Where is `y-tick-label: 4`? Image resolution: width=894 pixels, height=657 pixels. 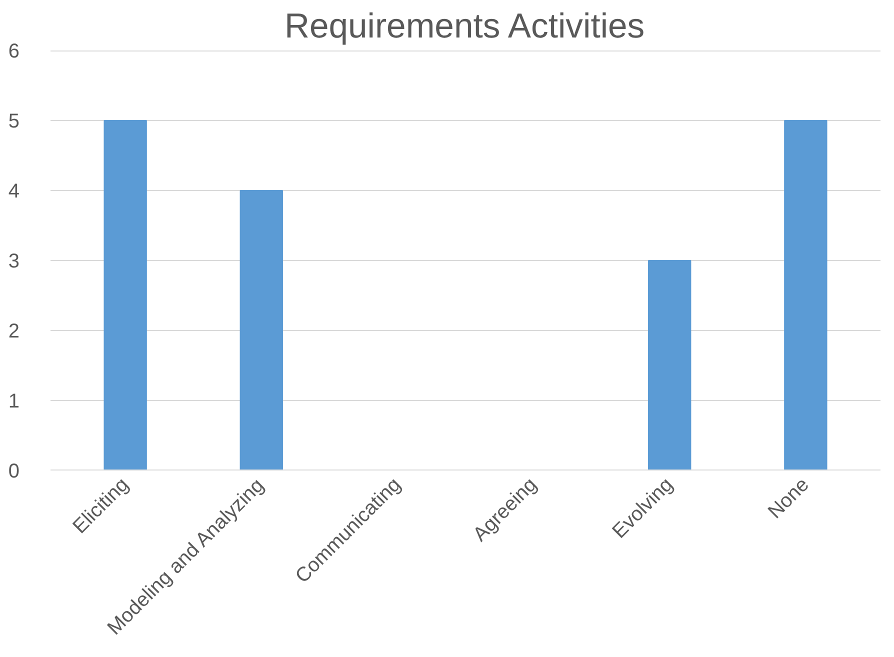 y-tick-label: 4 is located at coordinates (14, 191).